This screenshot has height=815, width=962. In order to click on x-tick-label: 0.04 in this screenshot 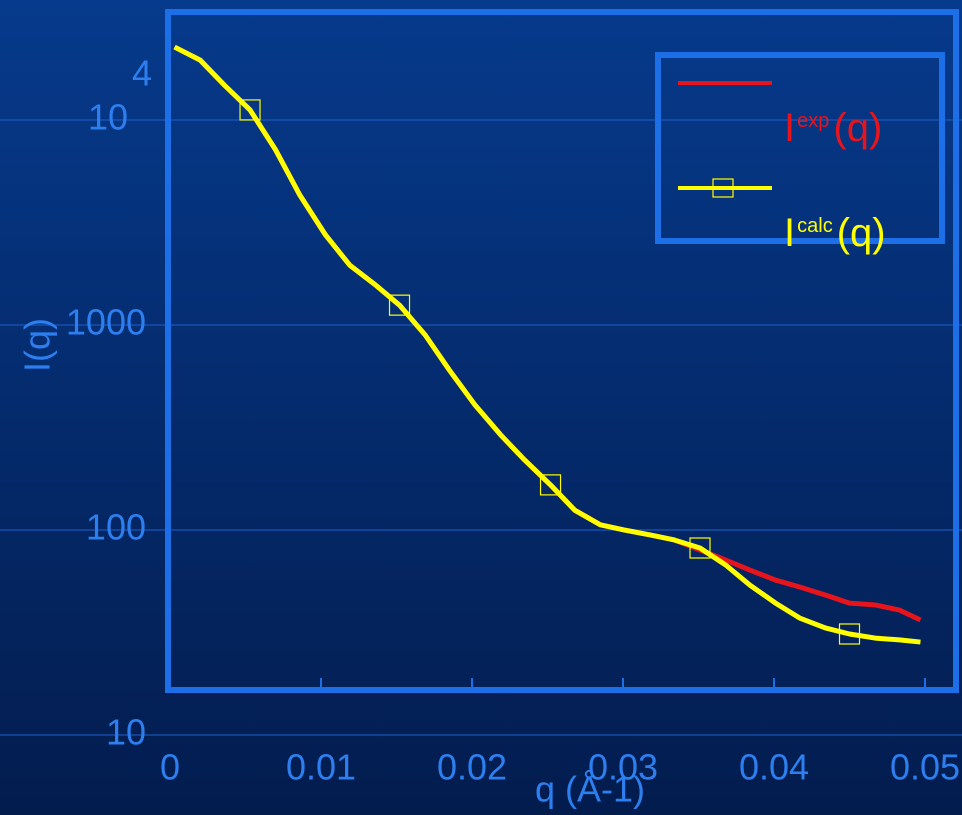, I will do `click(774, 767)`.